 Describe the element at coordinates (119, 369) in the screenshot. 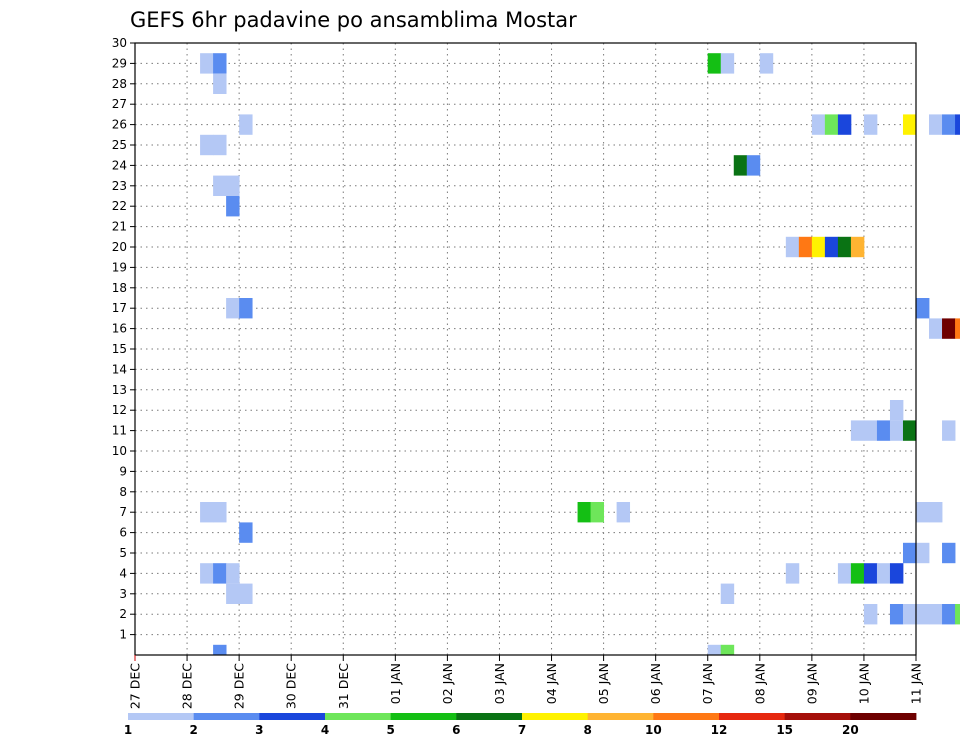

I see `y-tick-label: 14` at that location.